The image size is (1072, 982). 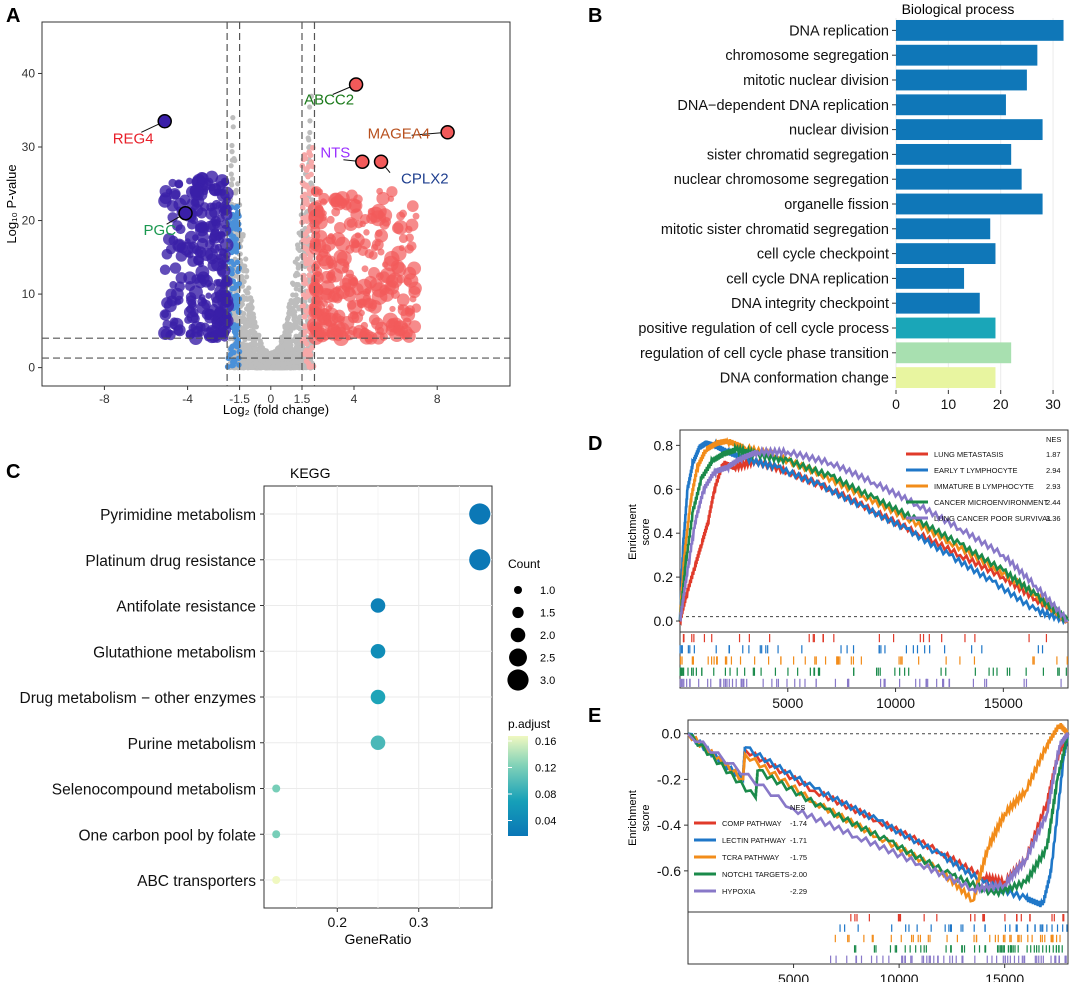 What do you see at coordinates (31, 368) in the screenshot?
I see `volcano-ytick-label: 0` at bounding box center [31, 368].